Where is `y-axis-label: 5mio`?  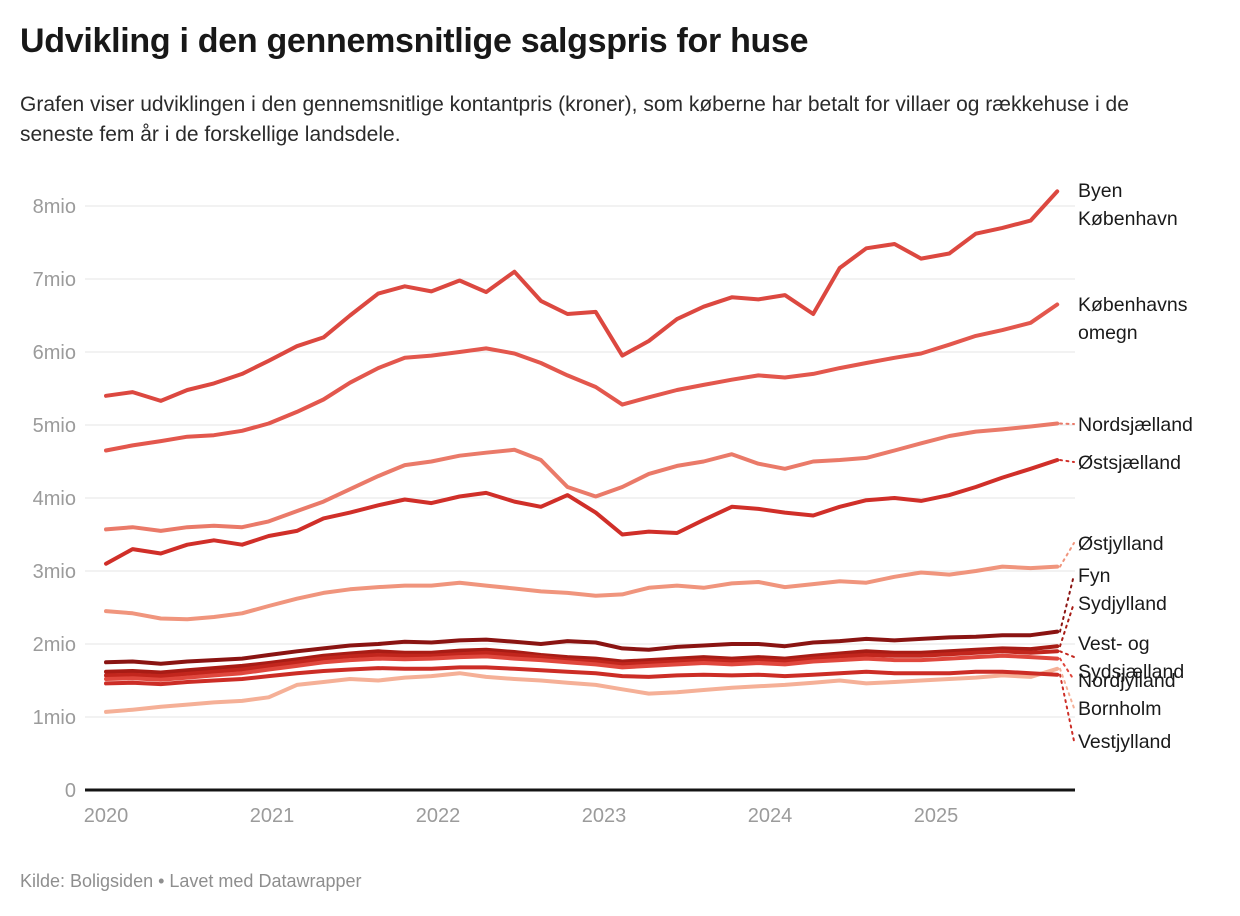 y-axis-label: 5mio is located at coordinates (54, 426).